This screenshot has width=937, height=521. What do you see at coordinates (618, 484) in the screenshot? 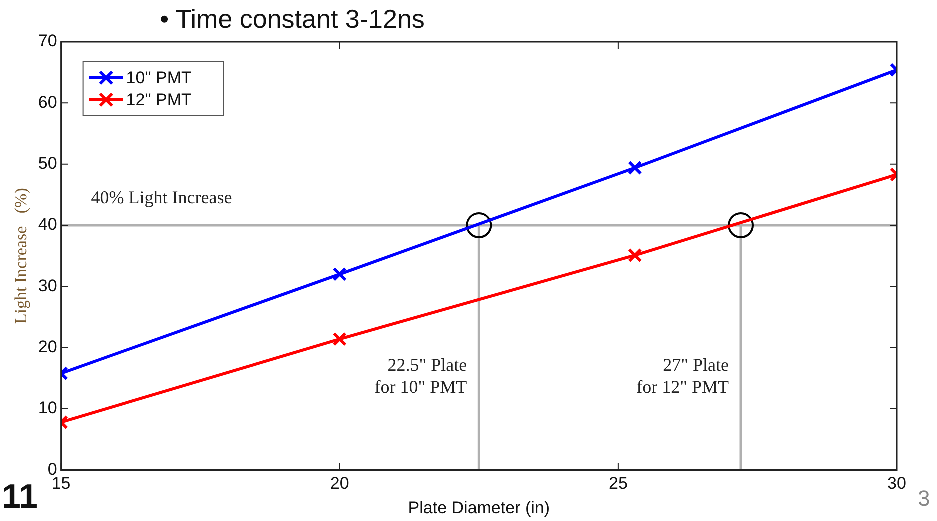
I see `x-tick-label: 25` at bounding box center [618, 484].